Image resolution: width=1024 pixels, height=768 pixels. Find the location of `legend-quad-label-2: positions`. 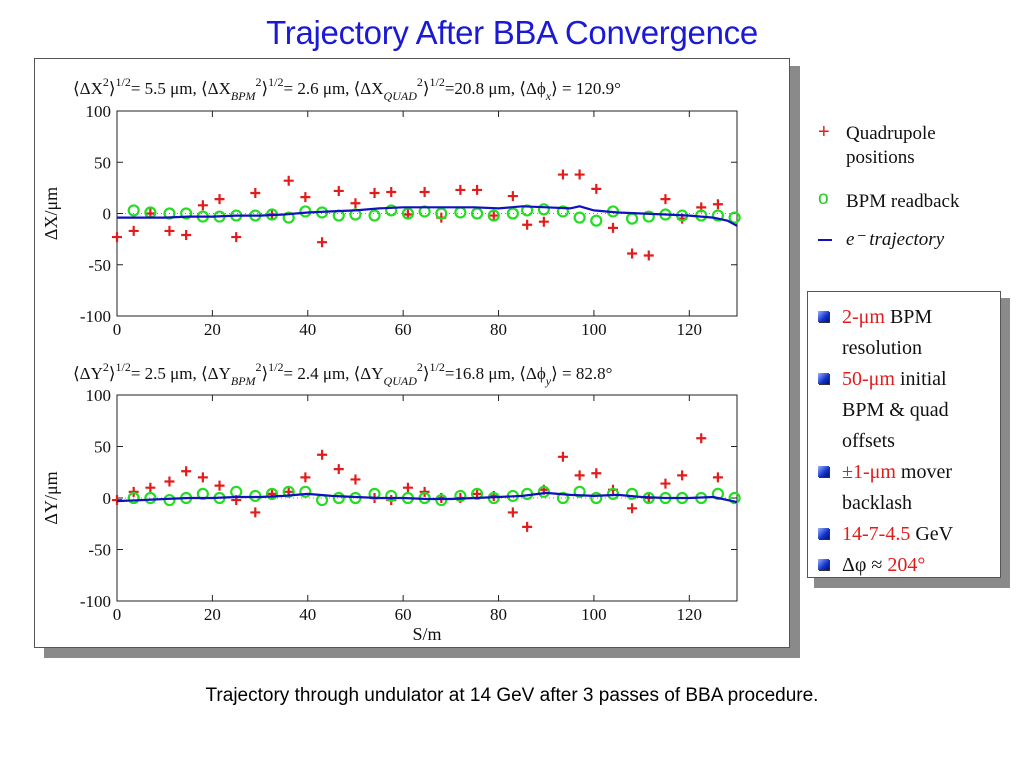

legend-quad-label-2: positions is located at coordinates (880, 157).